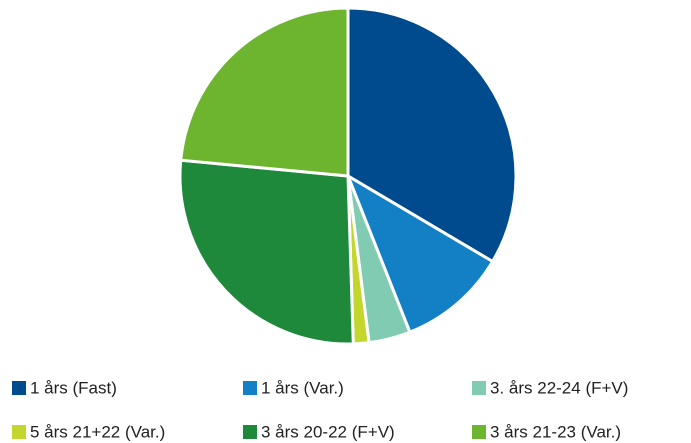  I want to click on legend-label: 3. års 22-24 (F+V), so click(559, 387).